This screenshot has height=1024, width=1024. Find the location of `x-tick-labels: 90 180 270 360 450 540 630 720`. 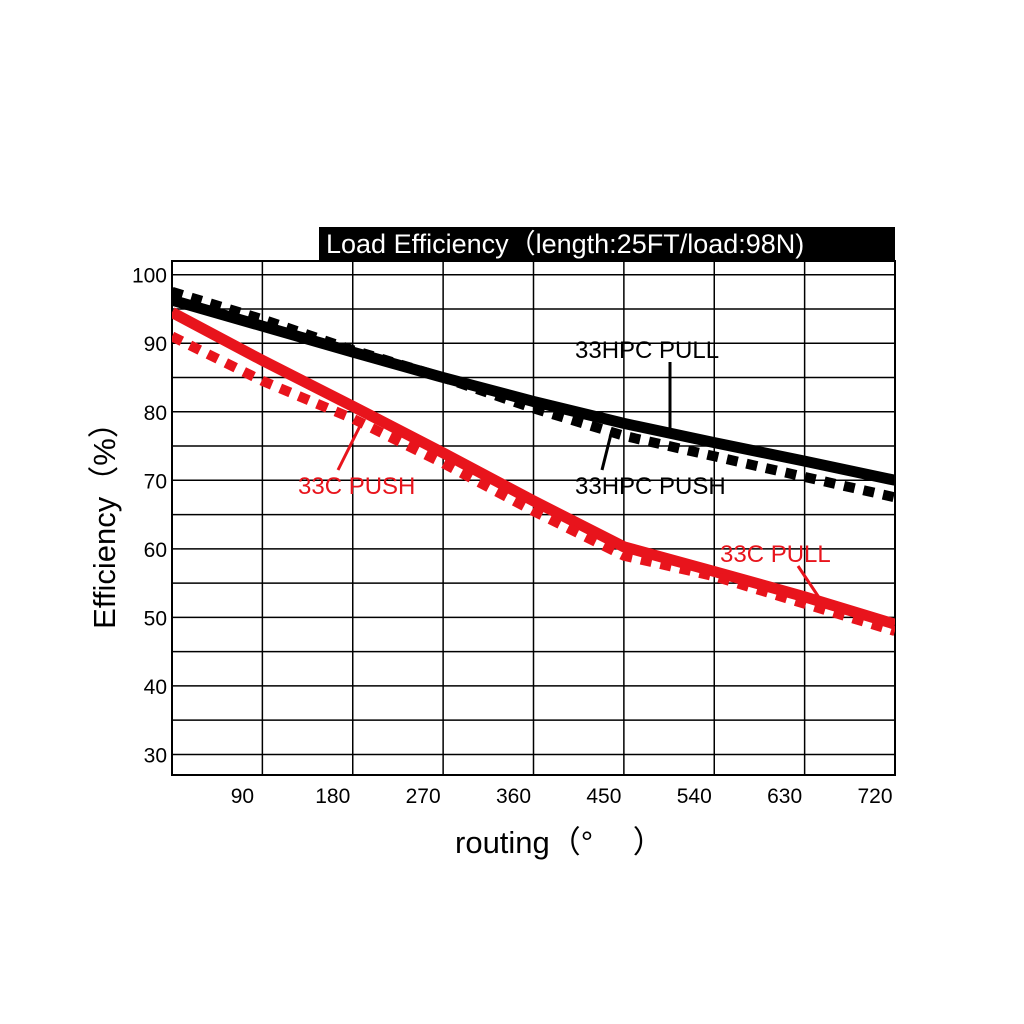

x-tick-labels: 90 180 270 360 450 540 630 720 is located at coordinates (562, 796).